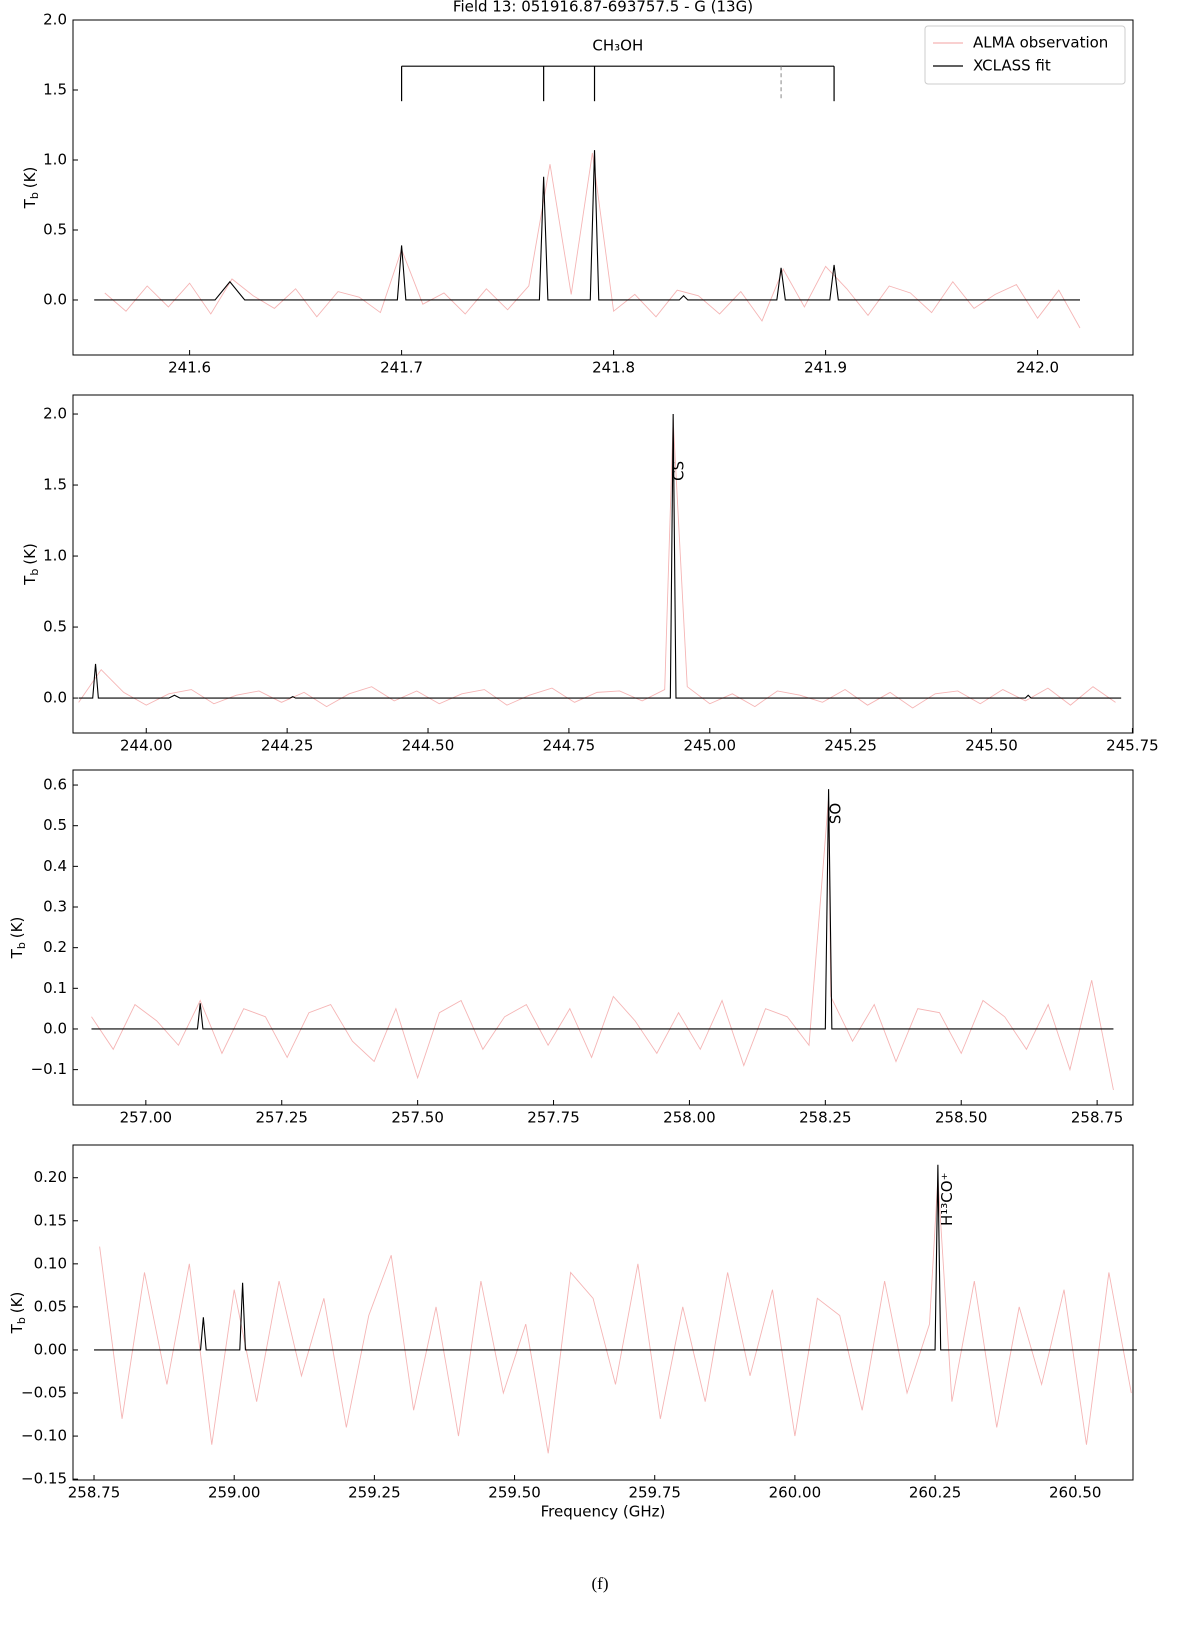 Image resolution: width=1200 pixels, height=1631 pixels. Describe the element at coordinates (514, 1493) in the screenshot. I see `x-tick-label: 259.50` at that location.